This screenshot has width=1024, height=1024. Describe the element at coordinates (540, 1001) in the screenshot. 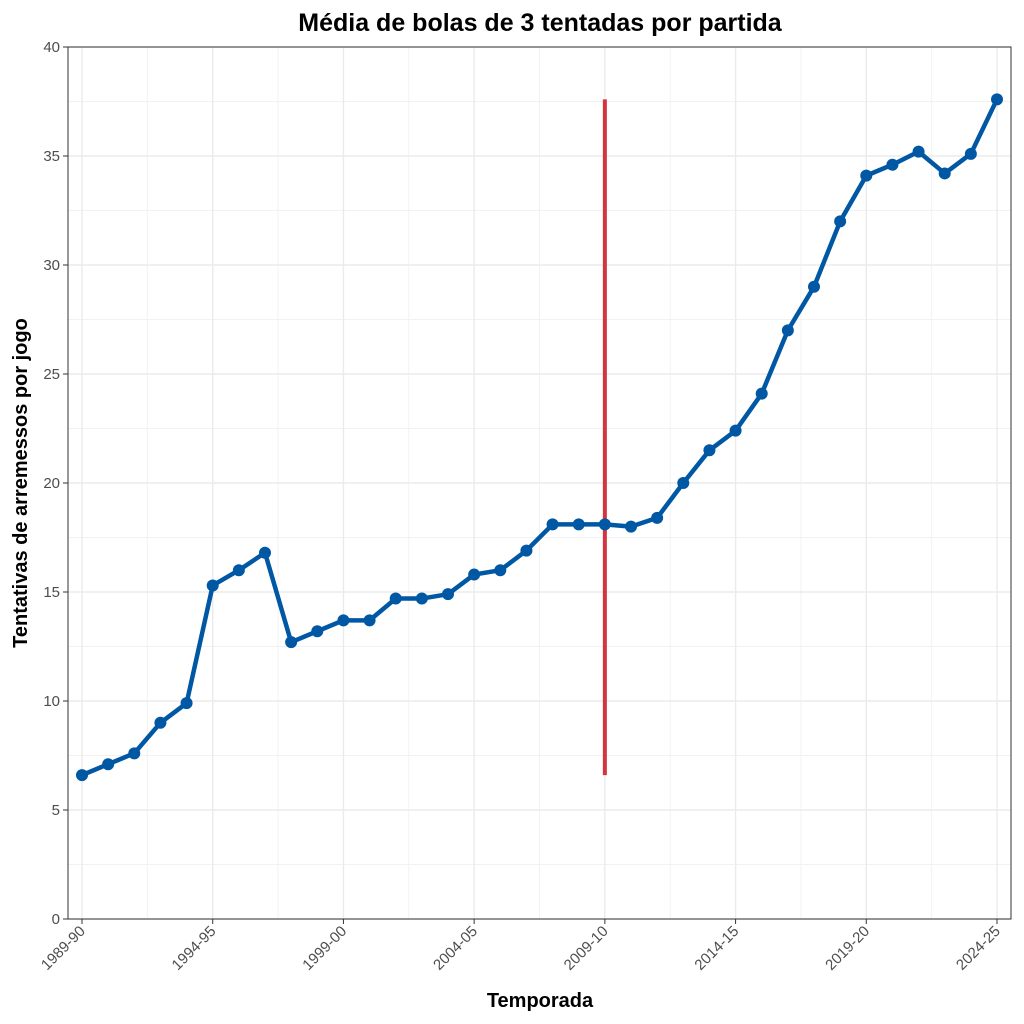

I see `x-axis-title: Temporada` at that location.